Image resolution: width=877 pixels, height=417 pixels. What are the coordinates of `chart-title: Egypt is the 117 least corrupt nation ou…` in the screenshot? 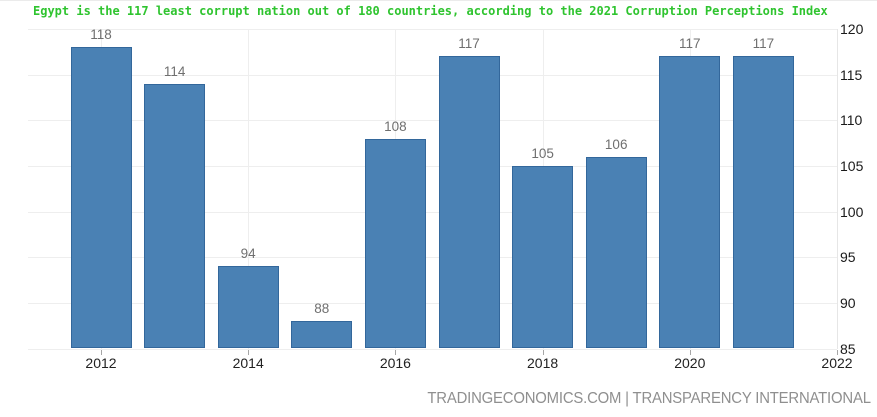 It's located at (430, 11).